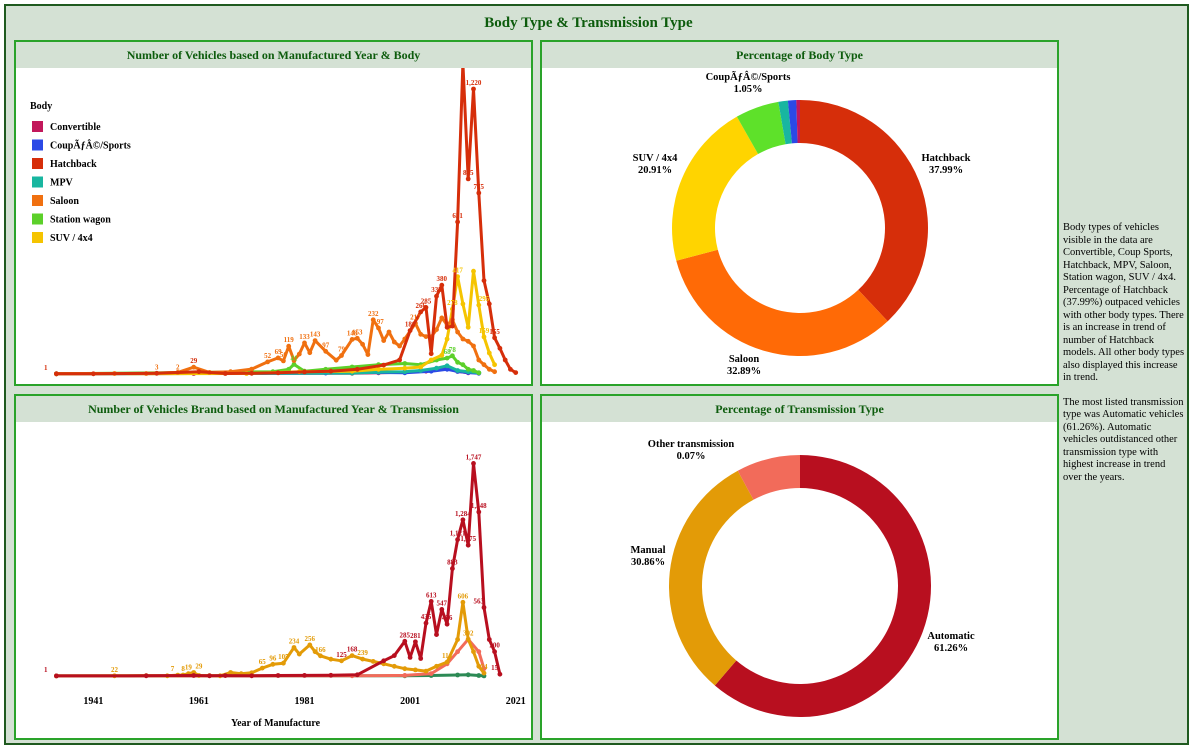 The height and width of the screenshot is (751, 1195). Describe the element at coordinates (271, 639) in the screenshot. I see `series-line-manual` at that location.